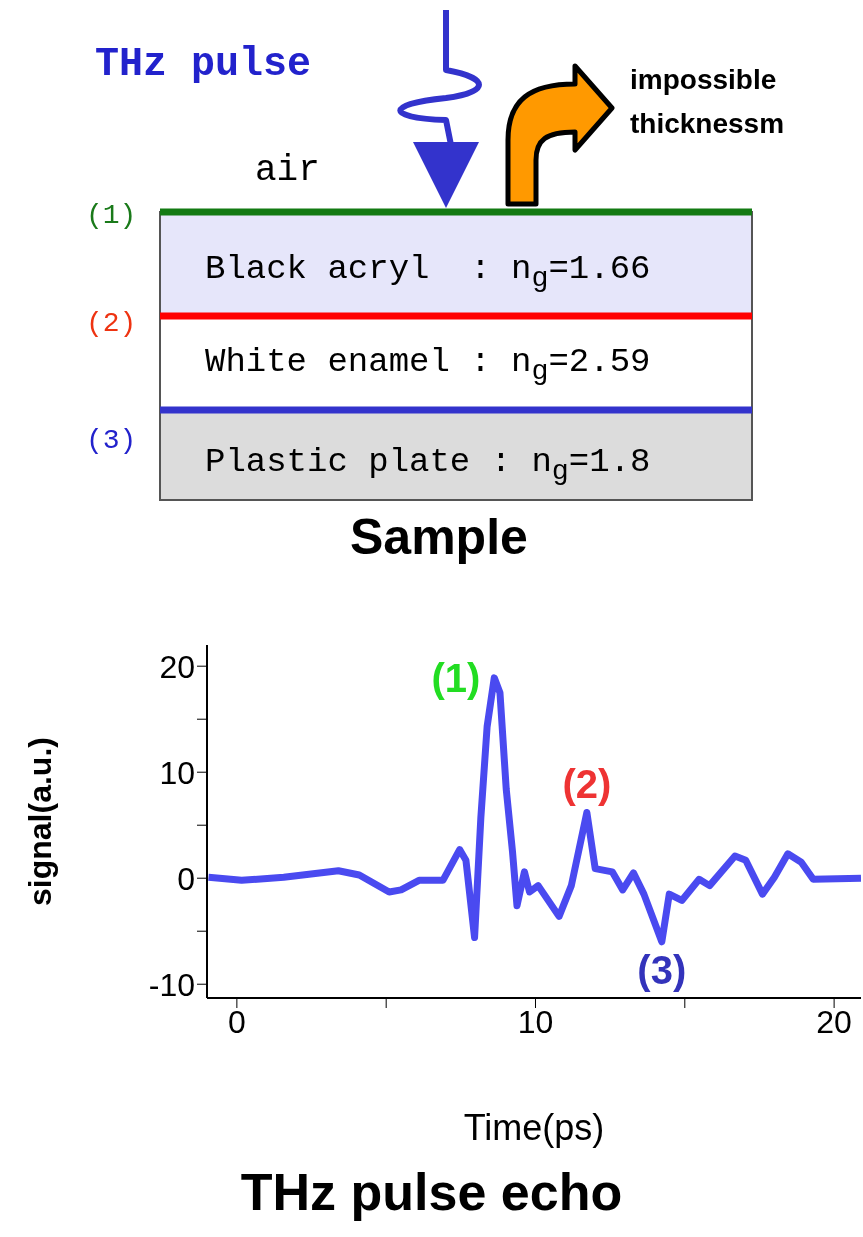 The height and width of the screenshot is (1237, 863). What do you see at coordinates (587, 784) in the screenshot?
I see `annotation: (2)` at bounding box center [587, 784].